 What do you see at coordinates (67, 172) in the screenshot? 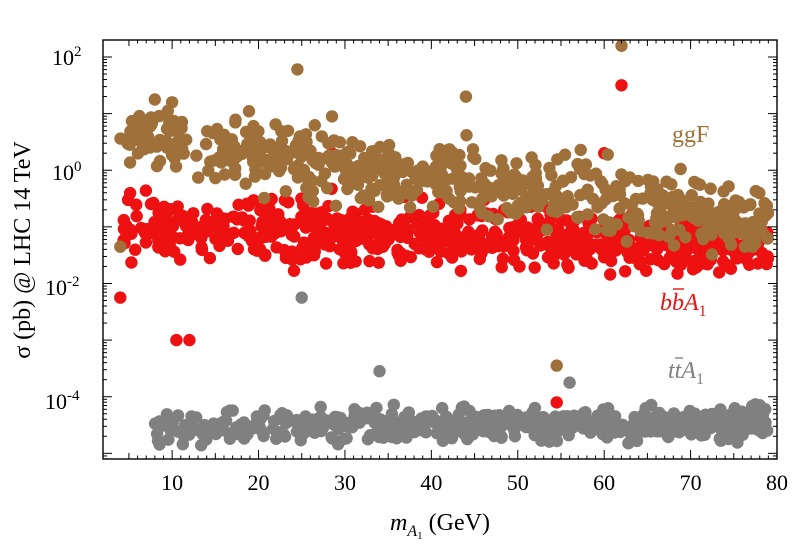
I see `y-tick-label-1e0: 100` at bounding box center [67, 172].